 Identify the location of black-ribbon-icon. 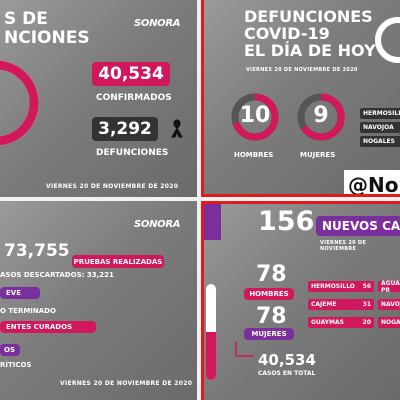
(177, 128).